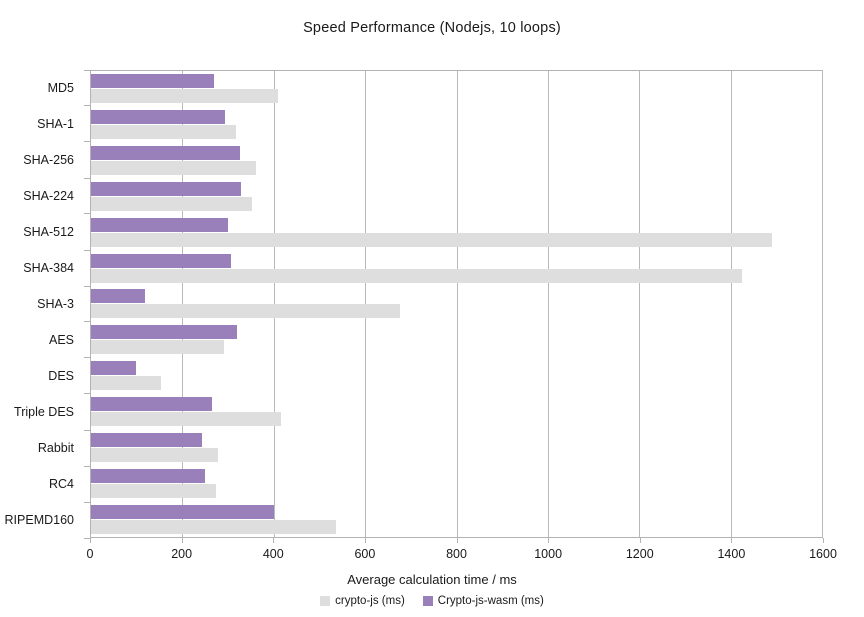 The width and height of the screenshot is (864, 617). What do you see at coordinates (432, 28) in the screenshot?
I see `chart-title: Speed Performance (Nodejs, 10 loops)` at bounding box center [432, 28].